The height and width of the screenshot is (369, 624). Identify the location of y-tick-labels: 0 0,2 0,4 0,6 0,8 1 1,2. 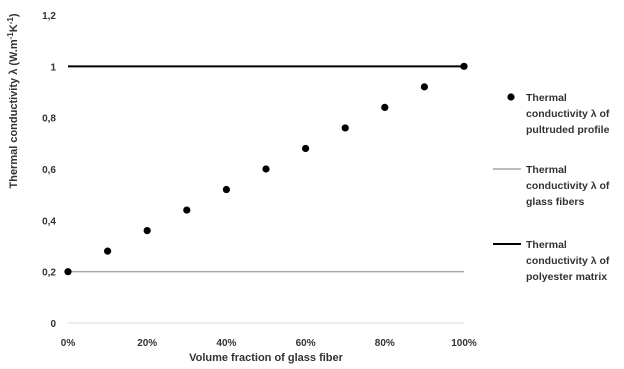
(49, 170).